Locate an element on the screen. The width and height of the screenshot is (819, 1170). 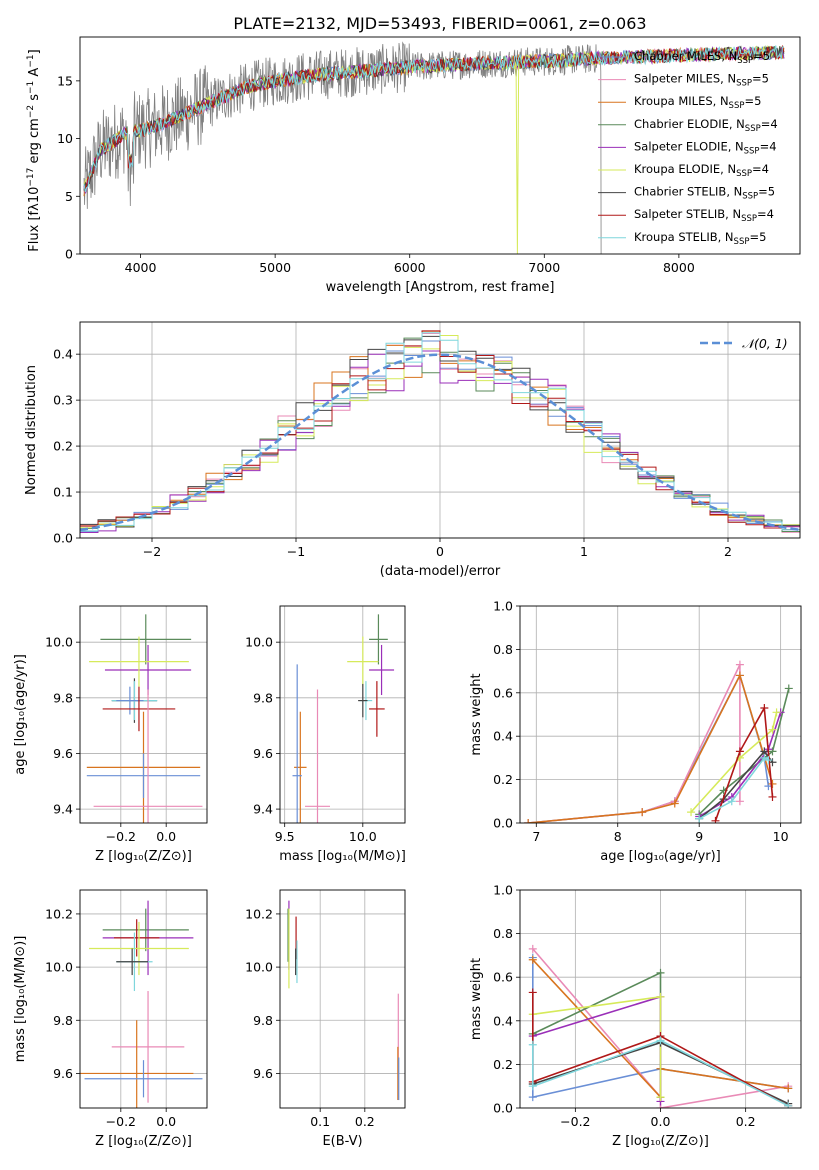
y-tick-label: 0.3 is located at coordinates (63, 400).